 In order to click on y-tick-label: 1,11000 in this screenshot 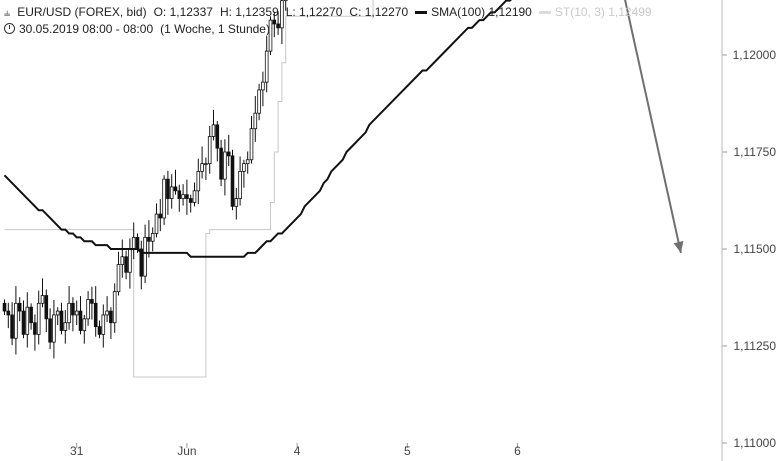, I will do `click(755, 443)`.